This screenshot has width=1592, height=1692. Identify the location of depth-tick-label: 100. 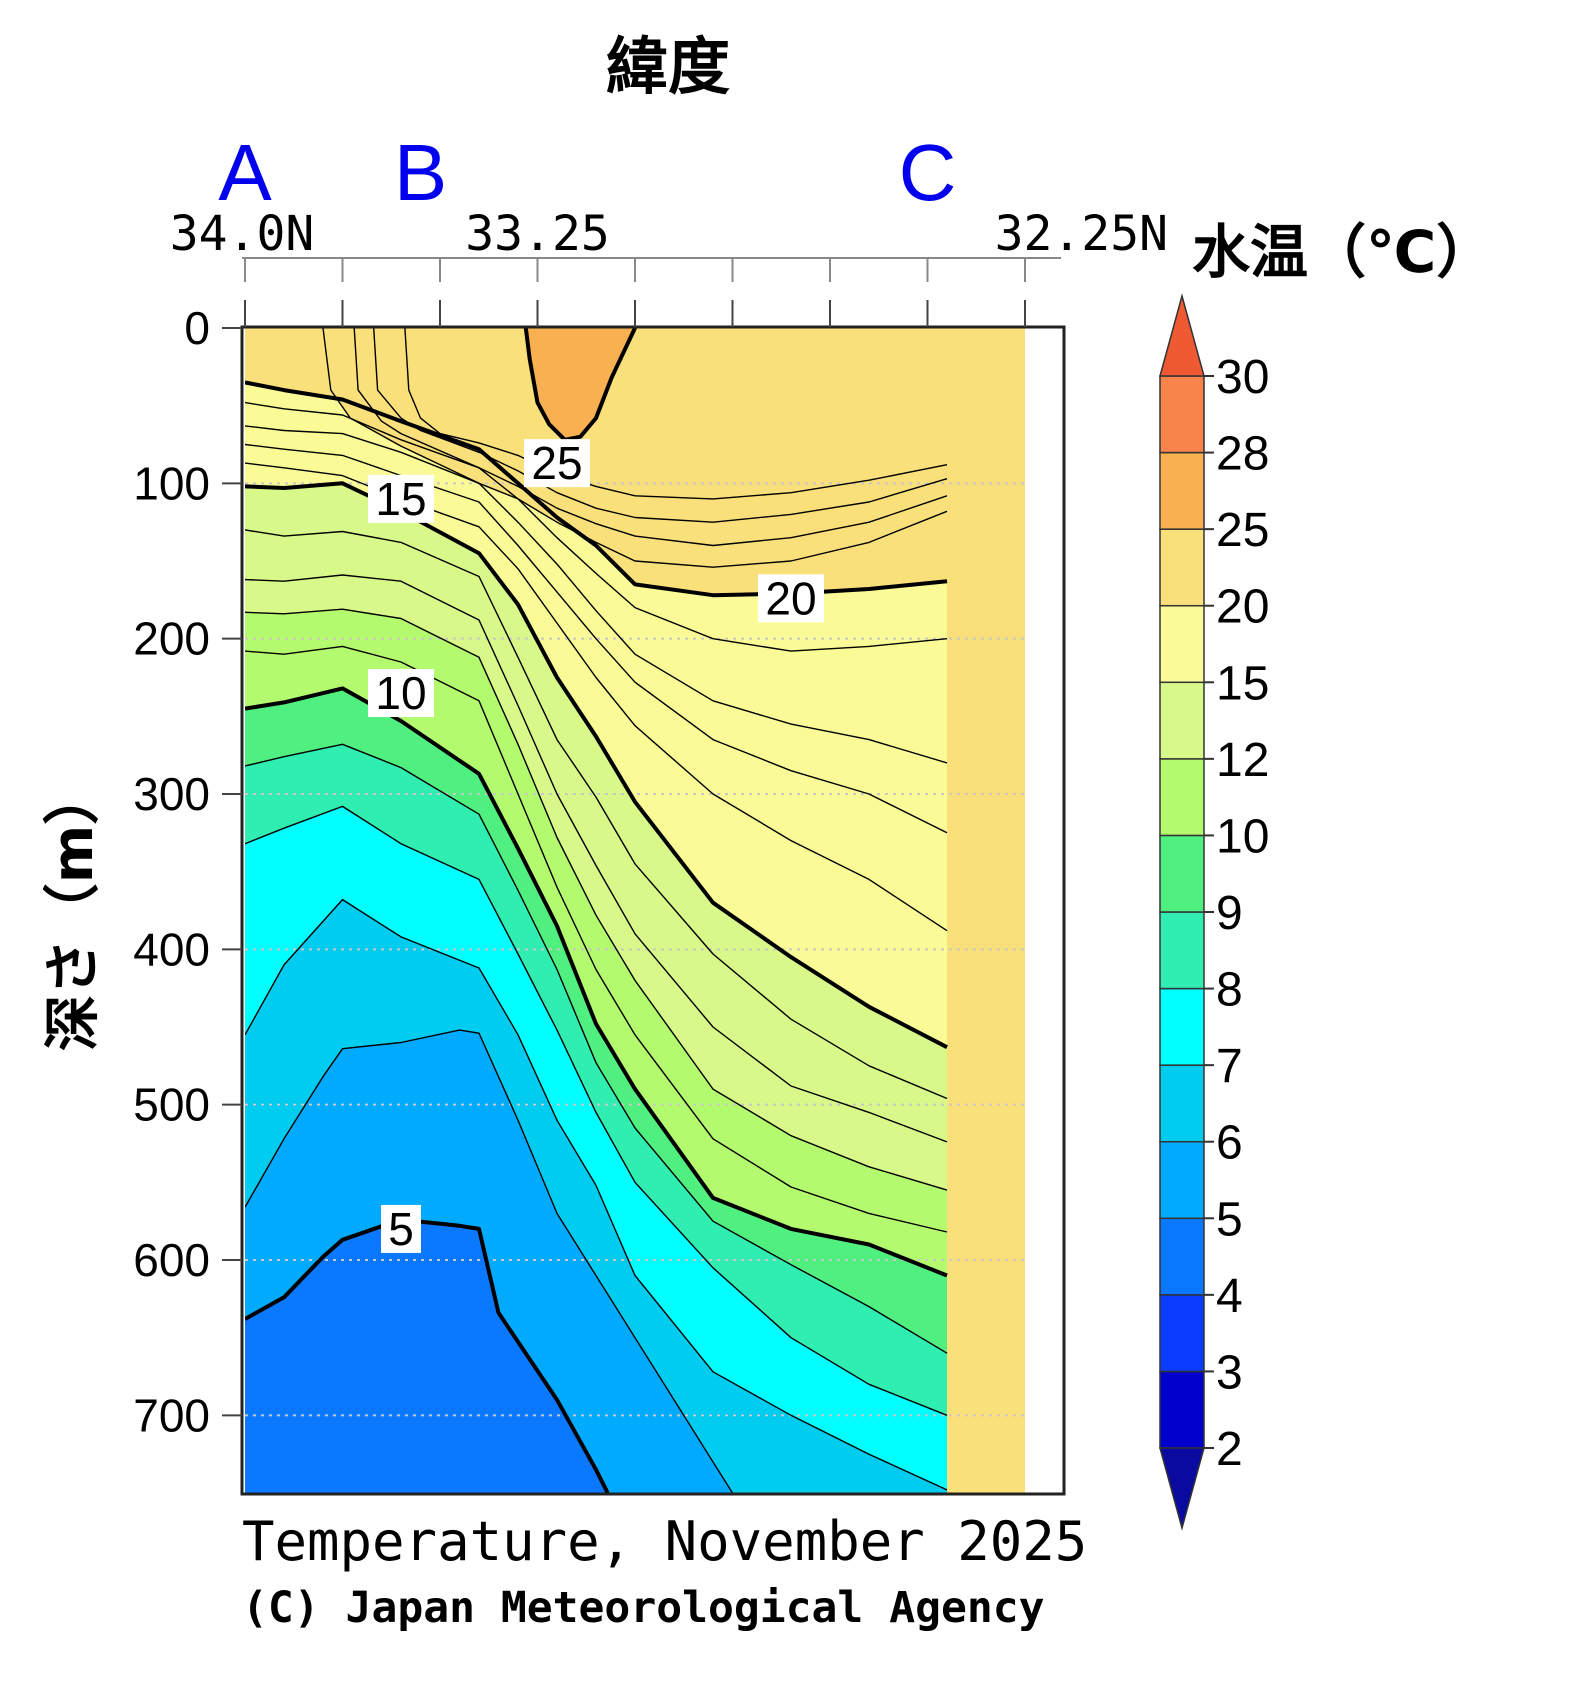
(171, 483).